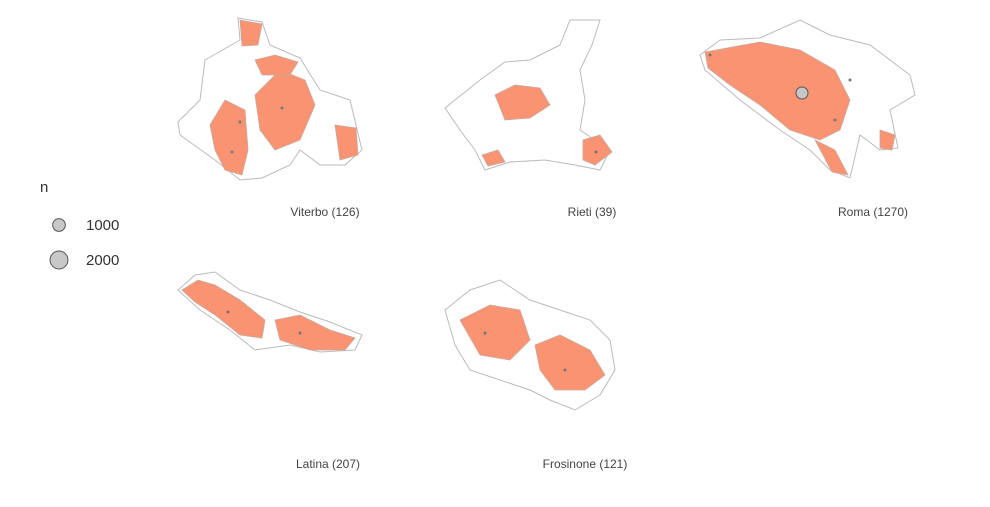  What do you see at coordinates (79, 224) in the screenshot?
I see `legend: n 1000 2000` at bounding box center [79, 224].